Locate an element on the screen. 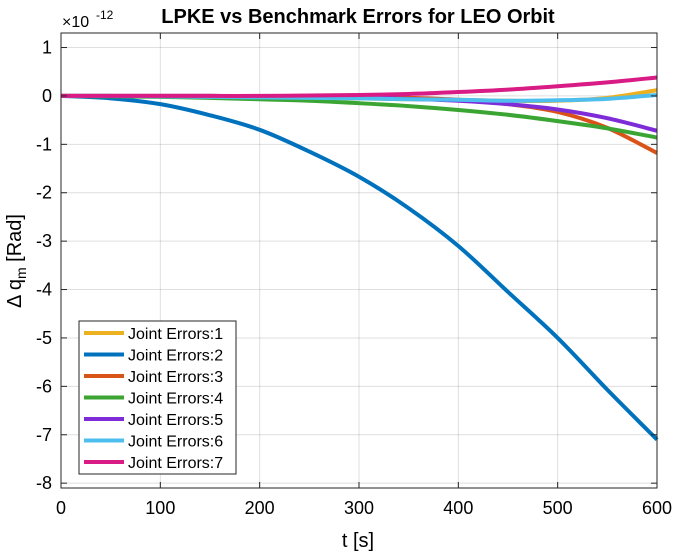 This screenshot has height=556, width=697. y-tick-label: -8 is located at coordinates (44, 483).